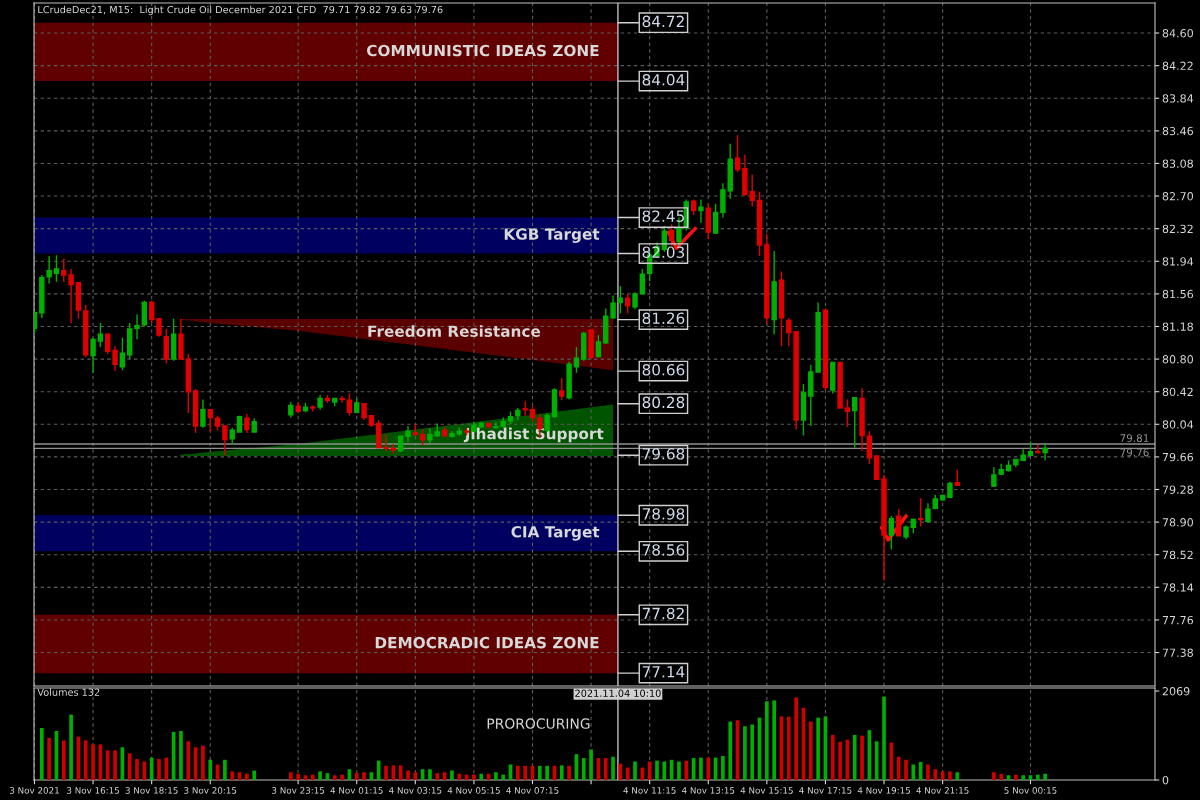 Image resolution: width=1200 pixels, height=800 pixels. What do you see at coordinates (454, 331) in the screenshot?
I see `series-label: Freedom Resistance` at bounding box center [454, 331].